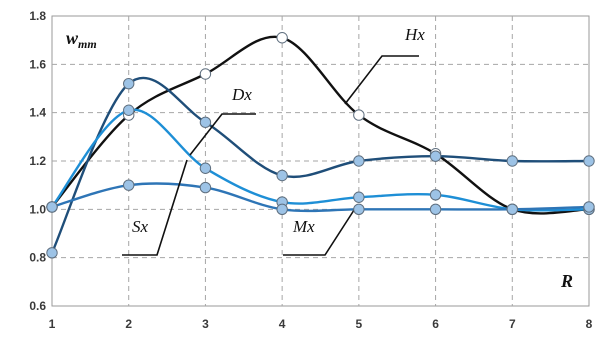  Describe the element at coordinates (140, 226) in the screenshot. I see `series-label-sx: Sx` at that location.